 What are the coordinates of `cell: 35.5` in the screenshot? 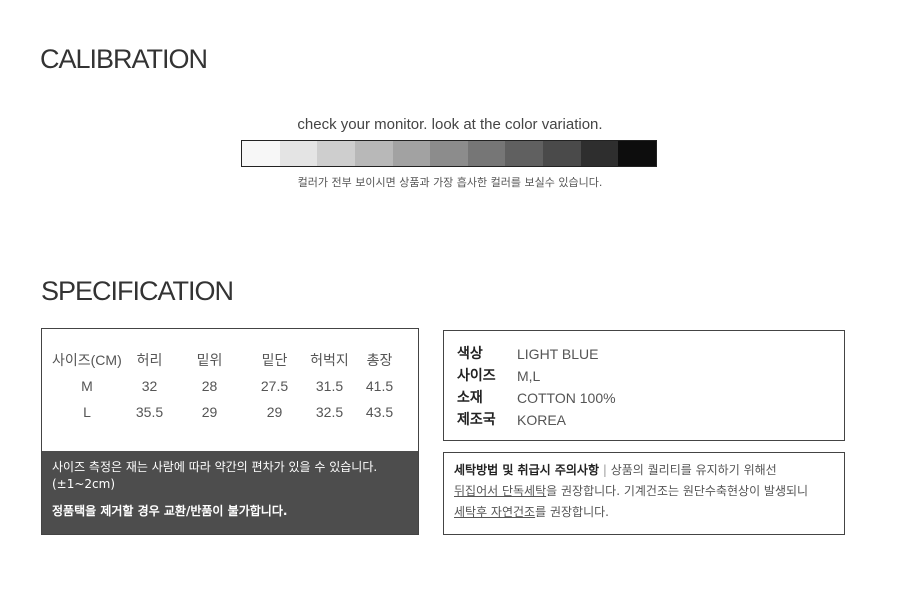 It's located at (149, 412).